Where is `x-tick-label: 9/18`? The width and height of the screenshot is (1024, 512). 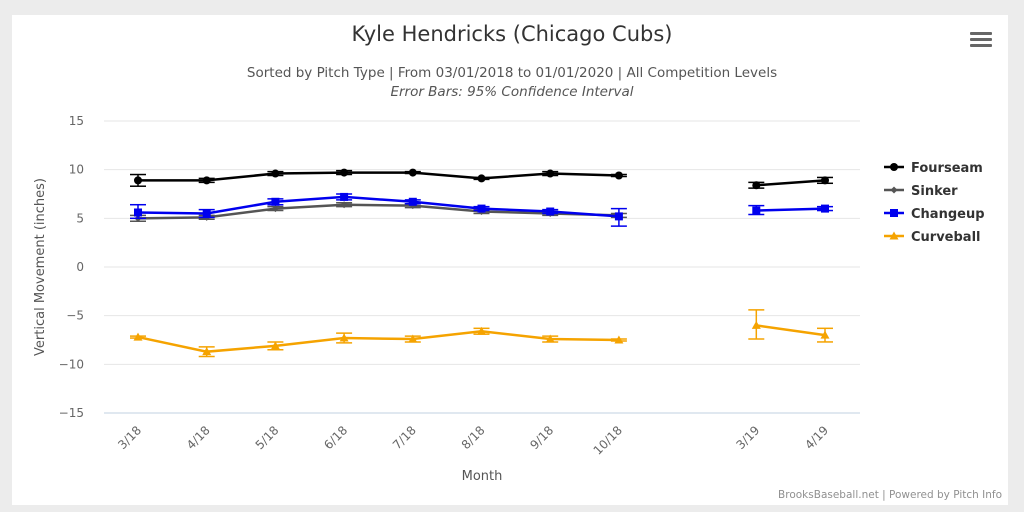 x-tick-label: 9/18 is located at coordinates (541, 437).